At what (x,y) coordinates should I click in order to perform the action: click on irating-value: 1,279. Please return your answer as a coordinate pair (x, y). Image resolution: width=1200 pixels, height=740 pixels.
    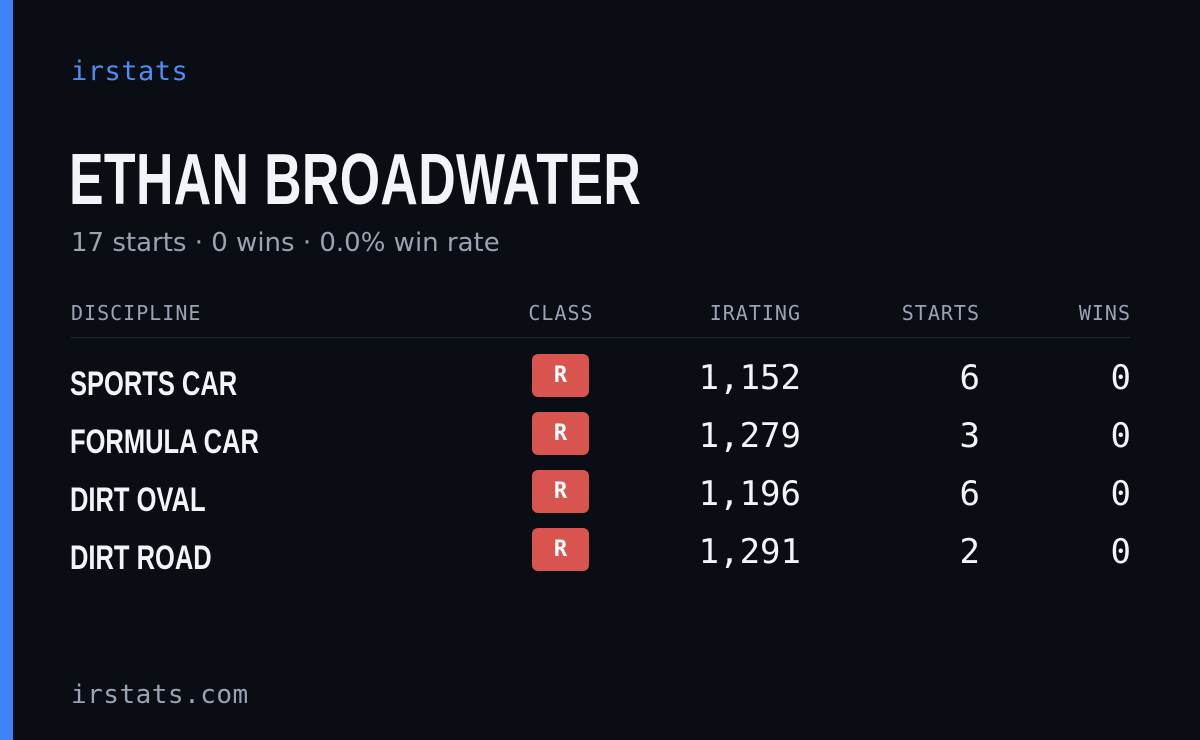
    Looking at the image, I should click on (749, 436).